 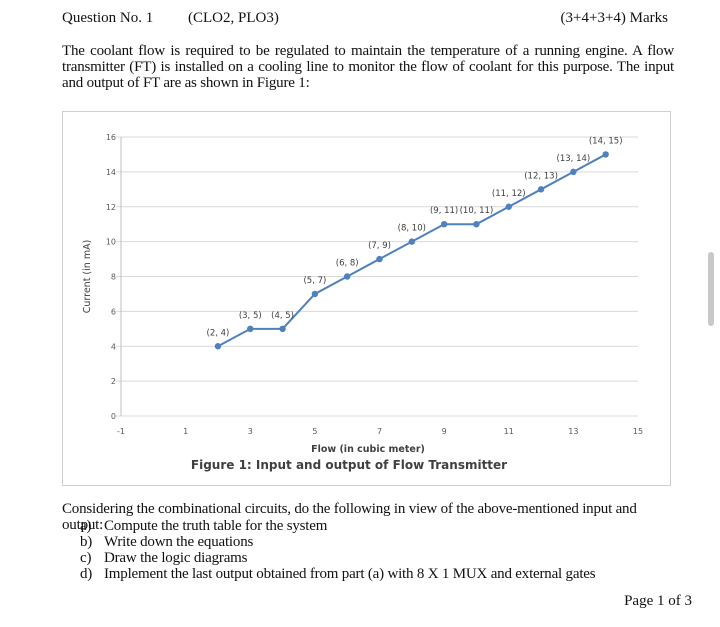 I want to click on y-tick-label: 14, so click(x=111, y=172).